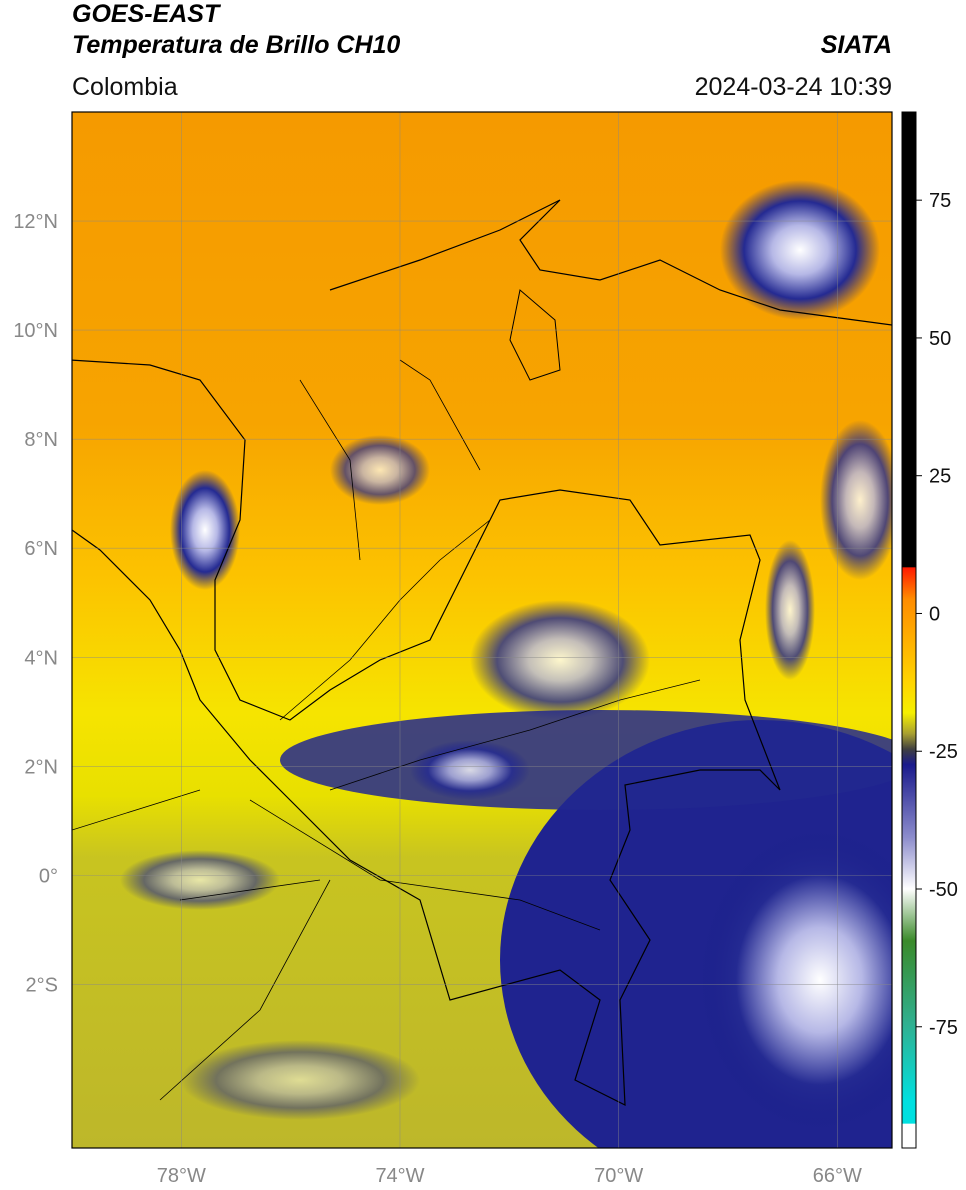  Describe the element at coordinates (42, 985) in the screenshot. I see `lat-label: 2°S` at that location.